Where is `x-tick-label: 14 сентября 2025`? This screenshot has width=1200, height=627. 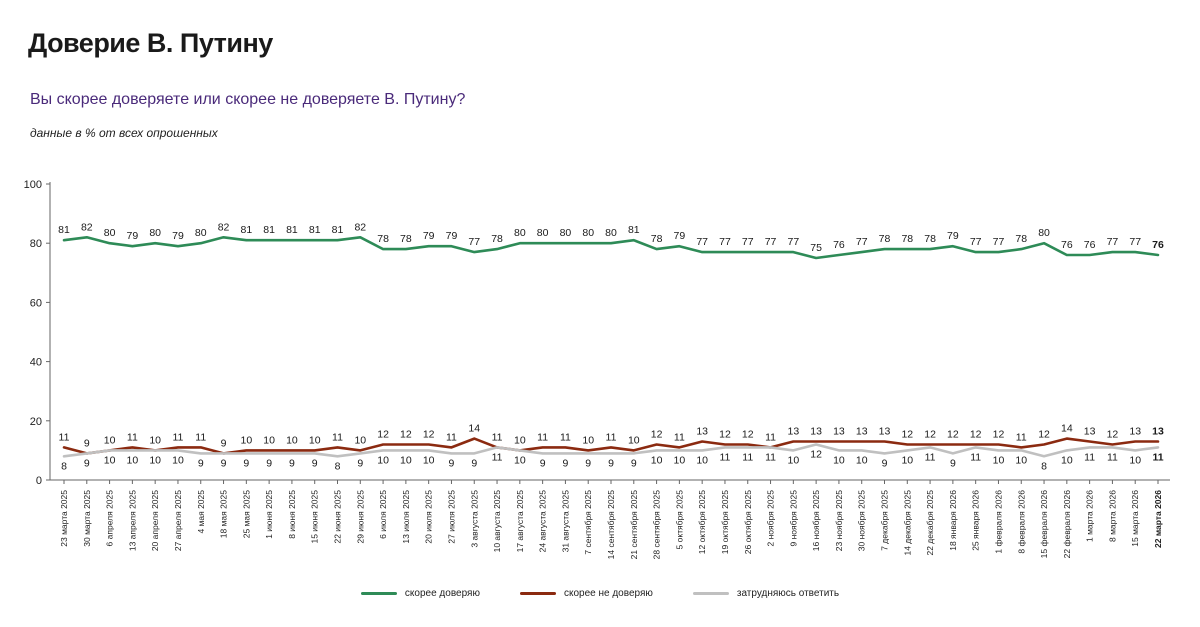 x-tick-label: 14 сентября 2025 is located at coordinates (611, 525).